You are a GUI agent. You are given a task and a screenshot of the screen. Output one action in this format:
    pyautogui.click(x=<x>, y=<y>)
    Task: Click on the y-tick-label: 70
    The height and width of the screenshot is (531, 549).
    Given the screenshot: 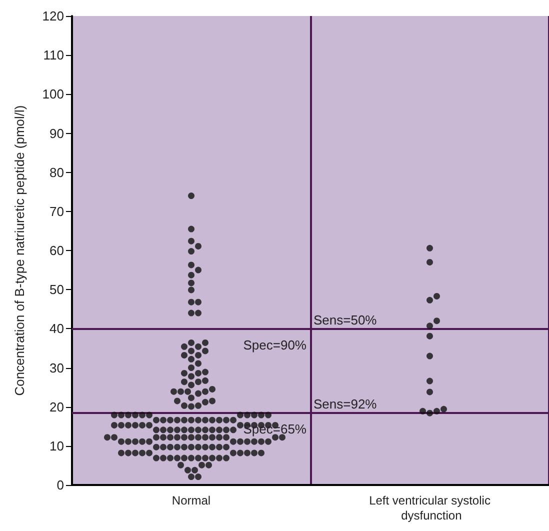 What is the action you would take?
    pyautogui.click(x=57, y=211)
    